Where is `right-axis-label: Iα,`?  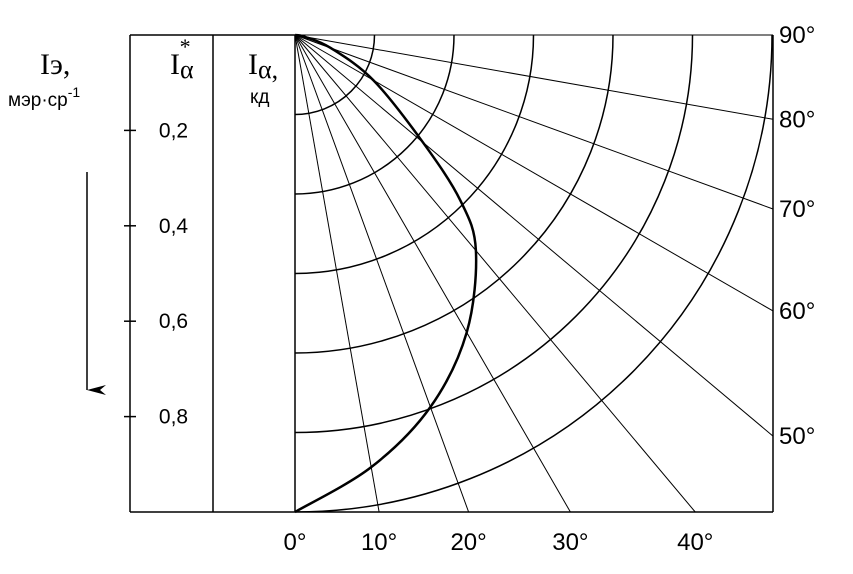
right-axis-label: Iα, is located at coordinates (263, 66).